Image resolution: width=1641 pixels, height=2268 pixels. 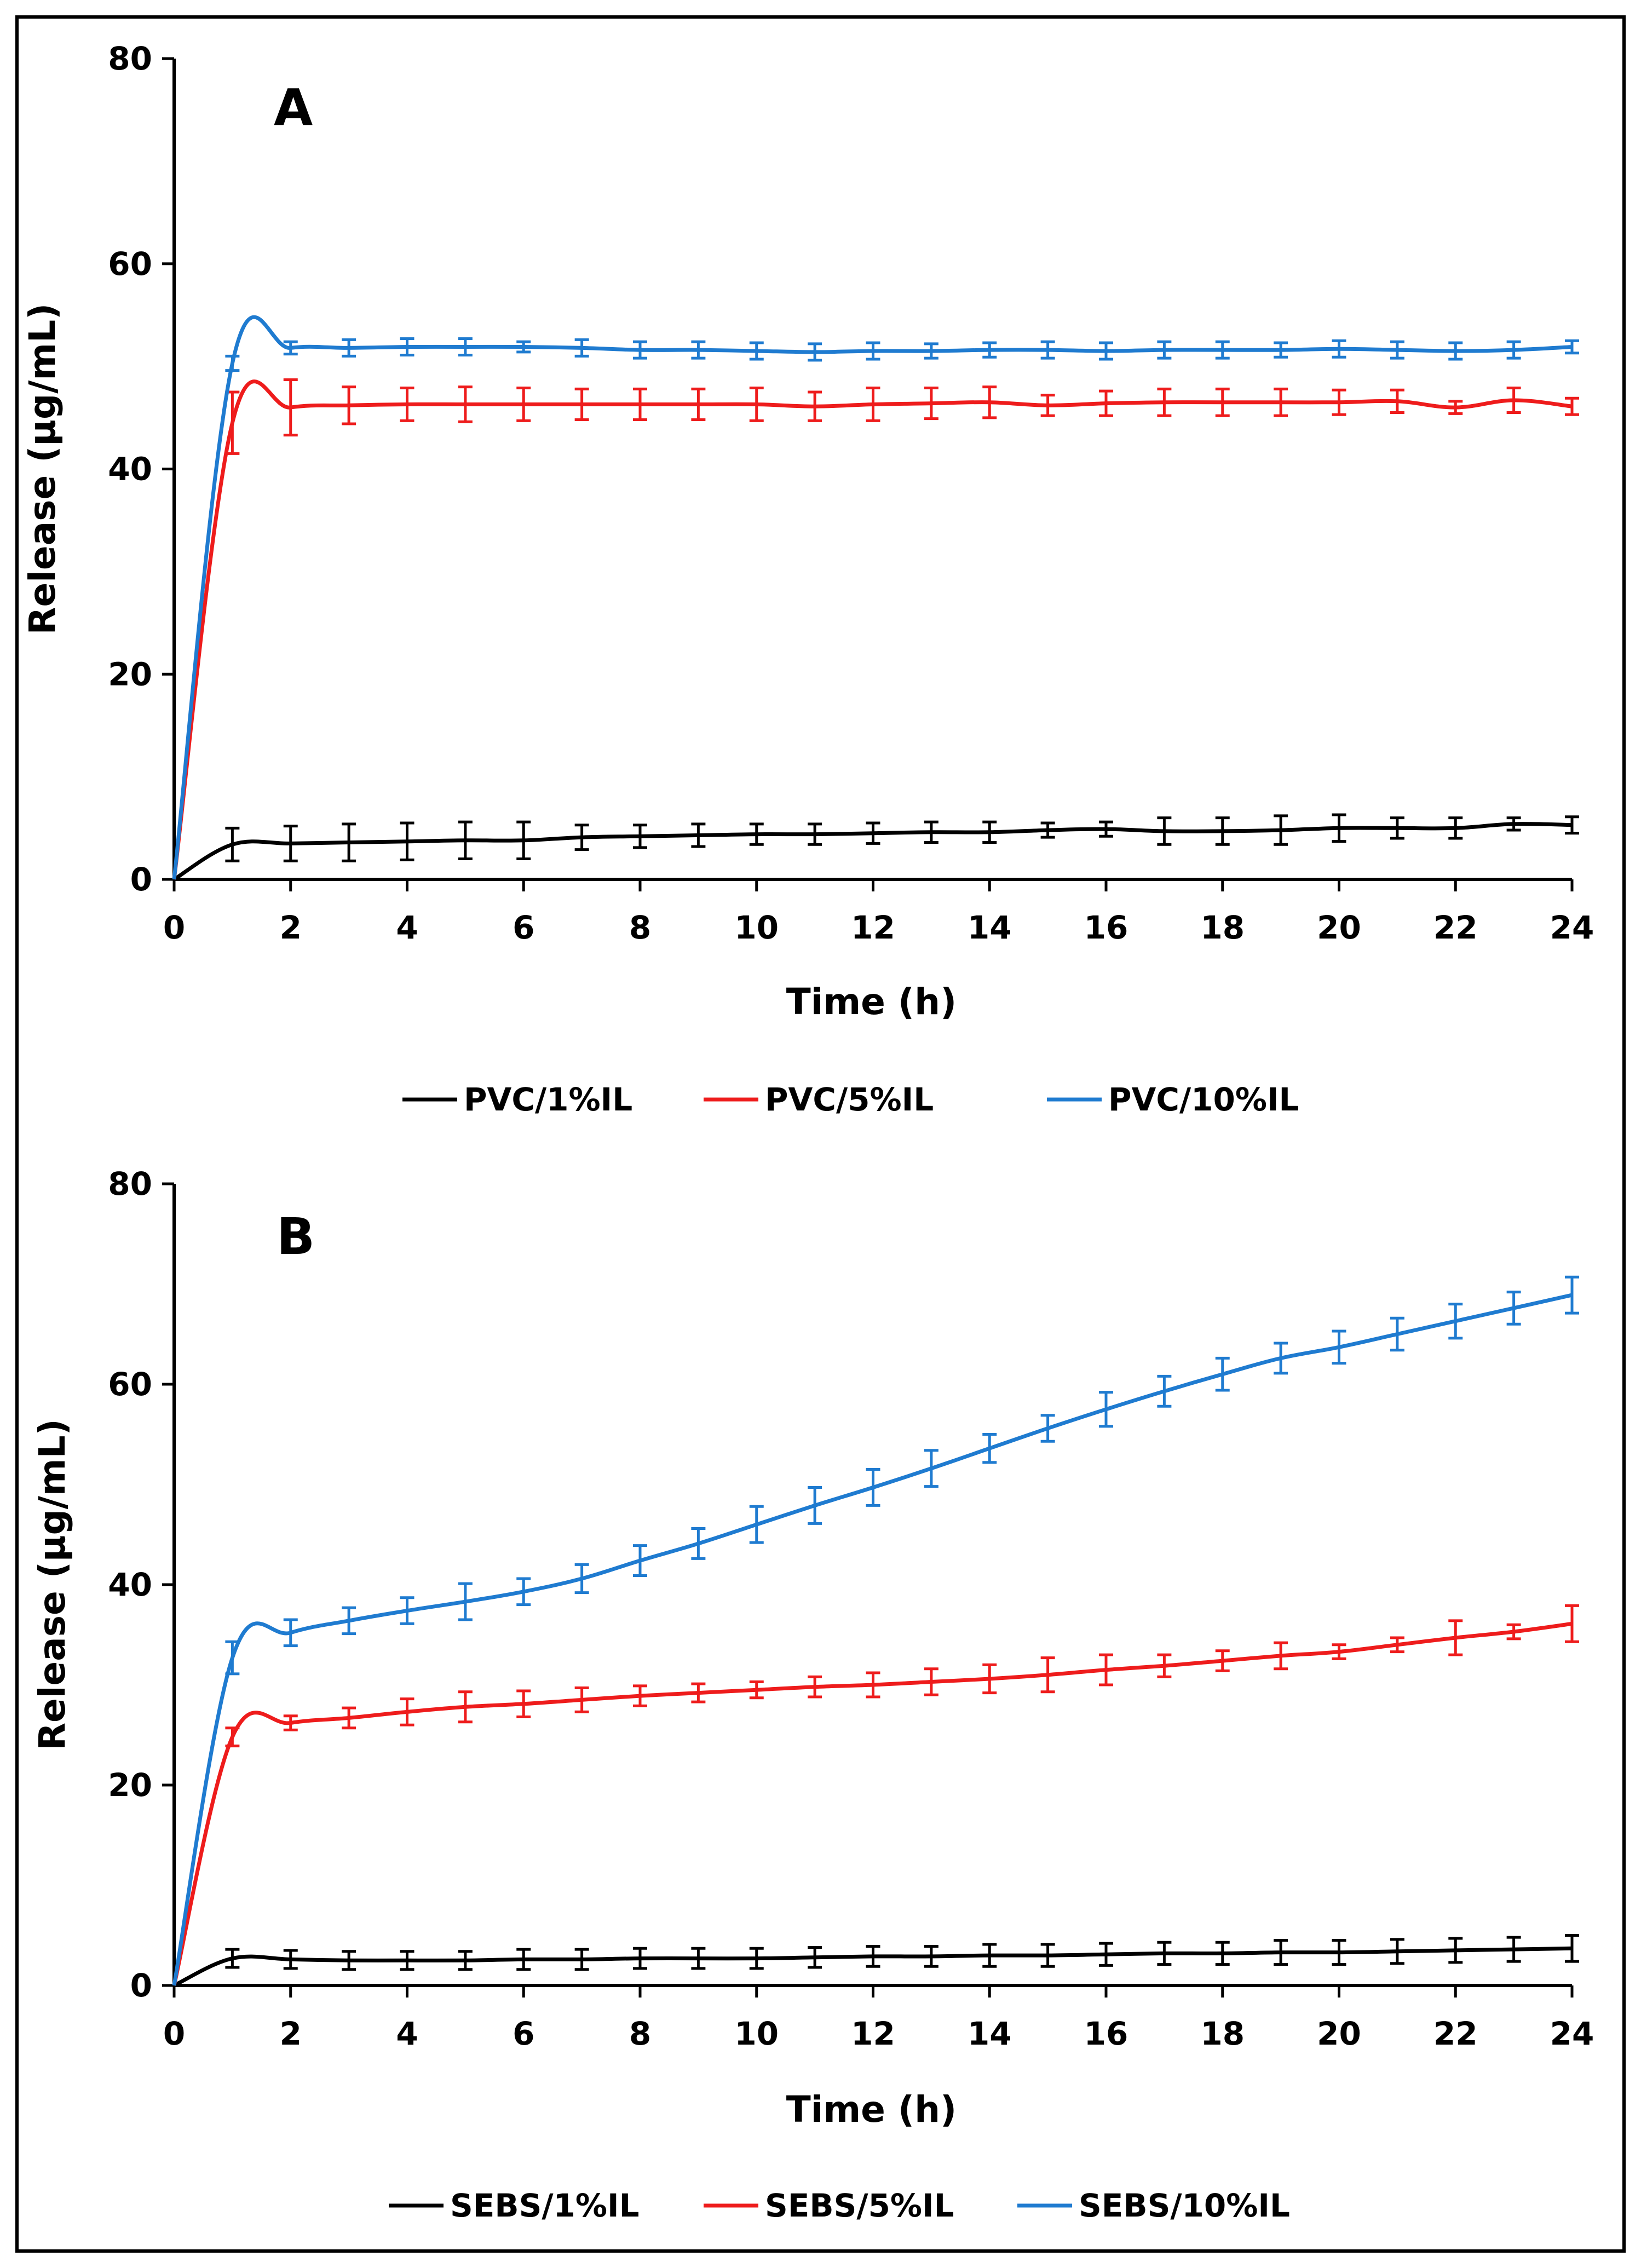 I want to click on panel-a-y-tick-label: 0, so click(x=141, y=879).